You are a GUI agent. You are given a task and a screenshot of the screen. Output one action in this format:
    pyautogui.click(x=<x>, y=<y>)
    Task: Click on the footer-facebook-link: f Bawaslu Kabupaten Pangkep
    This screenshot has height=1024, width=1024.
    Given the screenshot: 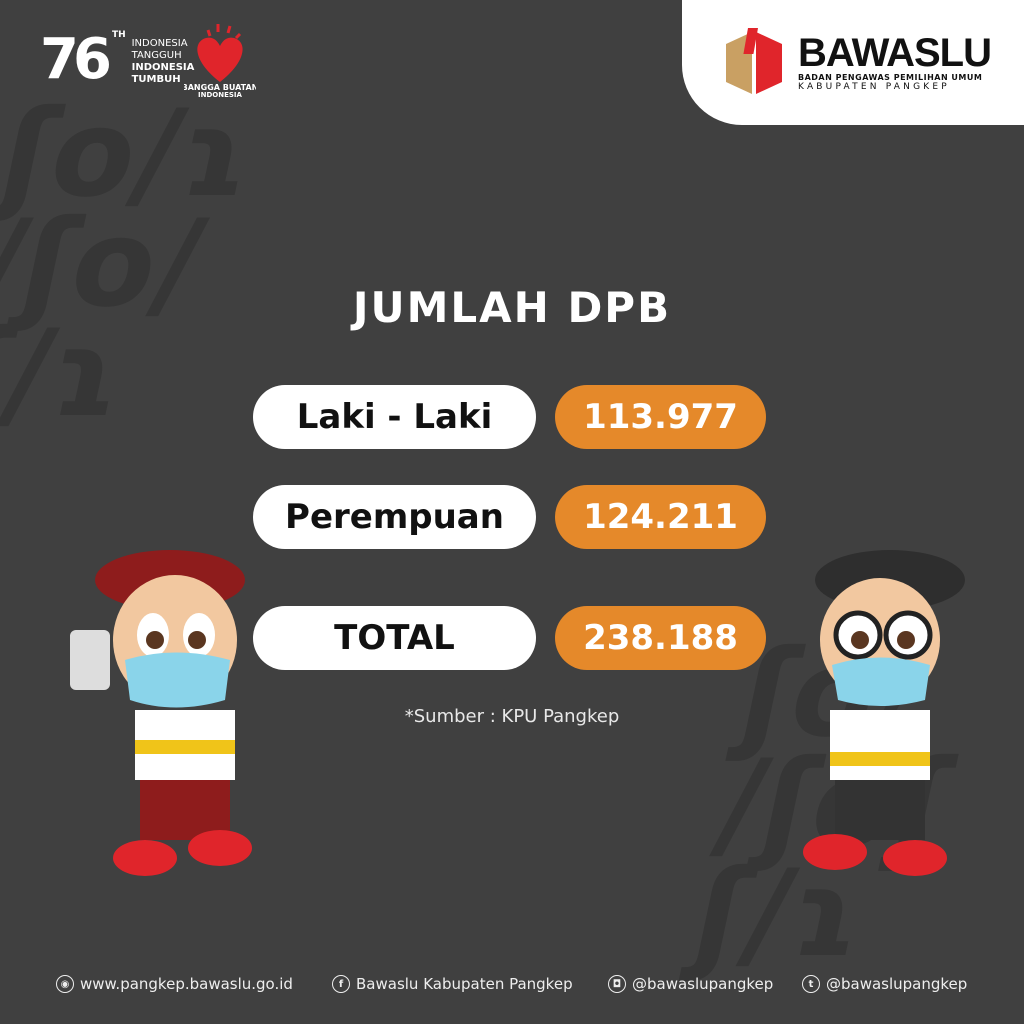 What is the action you would take?
    pyautogui.click(x=452, y=984)
    